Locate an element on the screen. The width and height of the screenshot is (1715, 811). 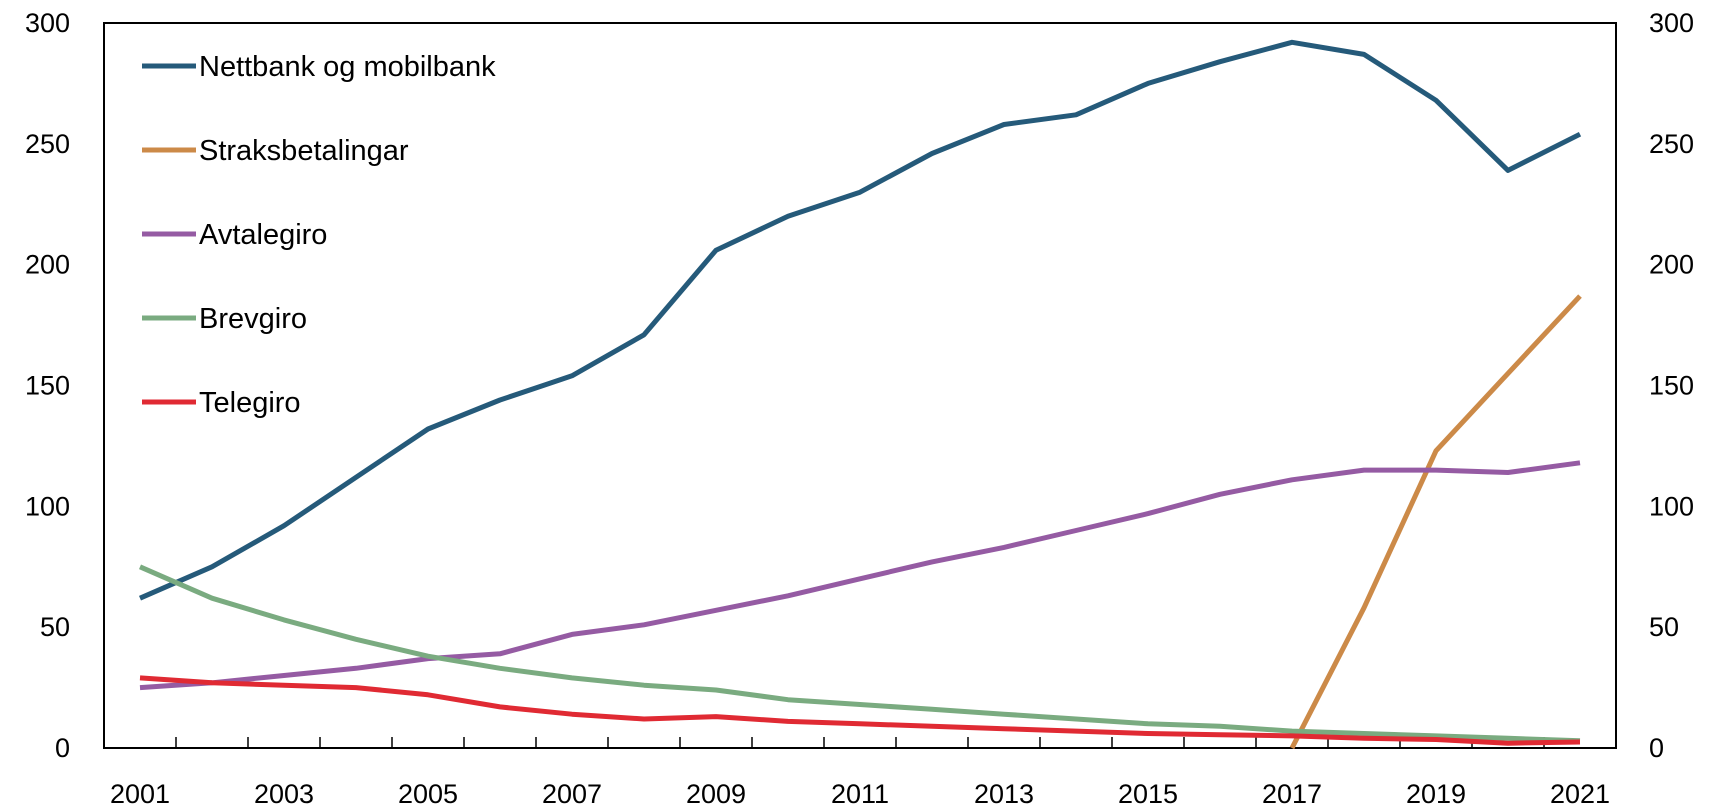
x-tick-label: 2017 is located at coordinates (1292, 794).